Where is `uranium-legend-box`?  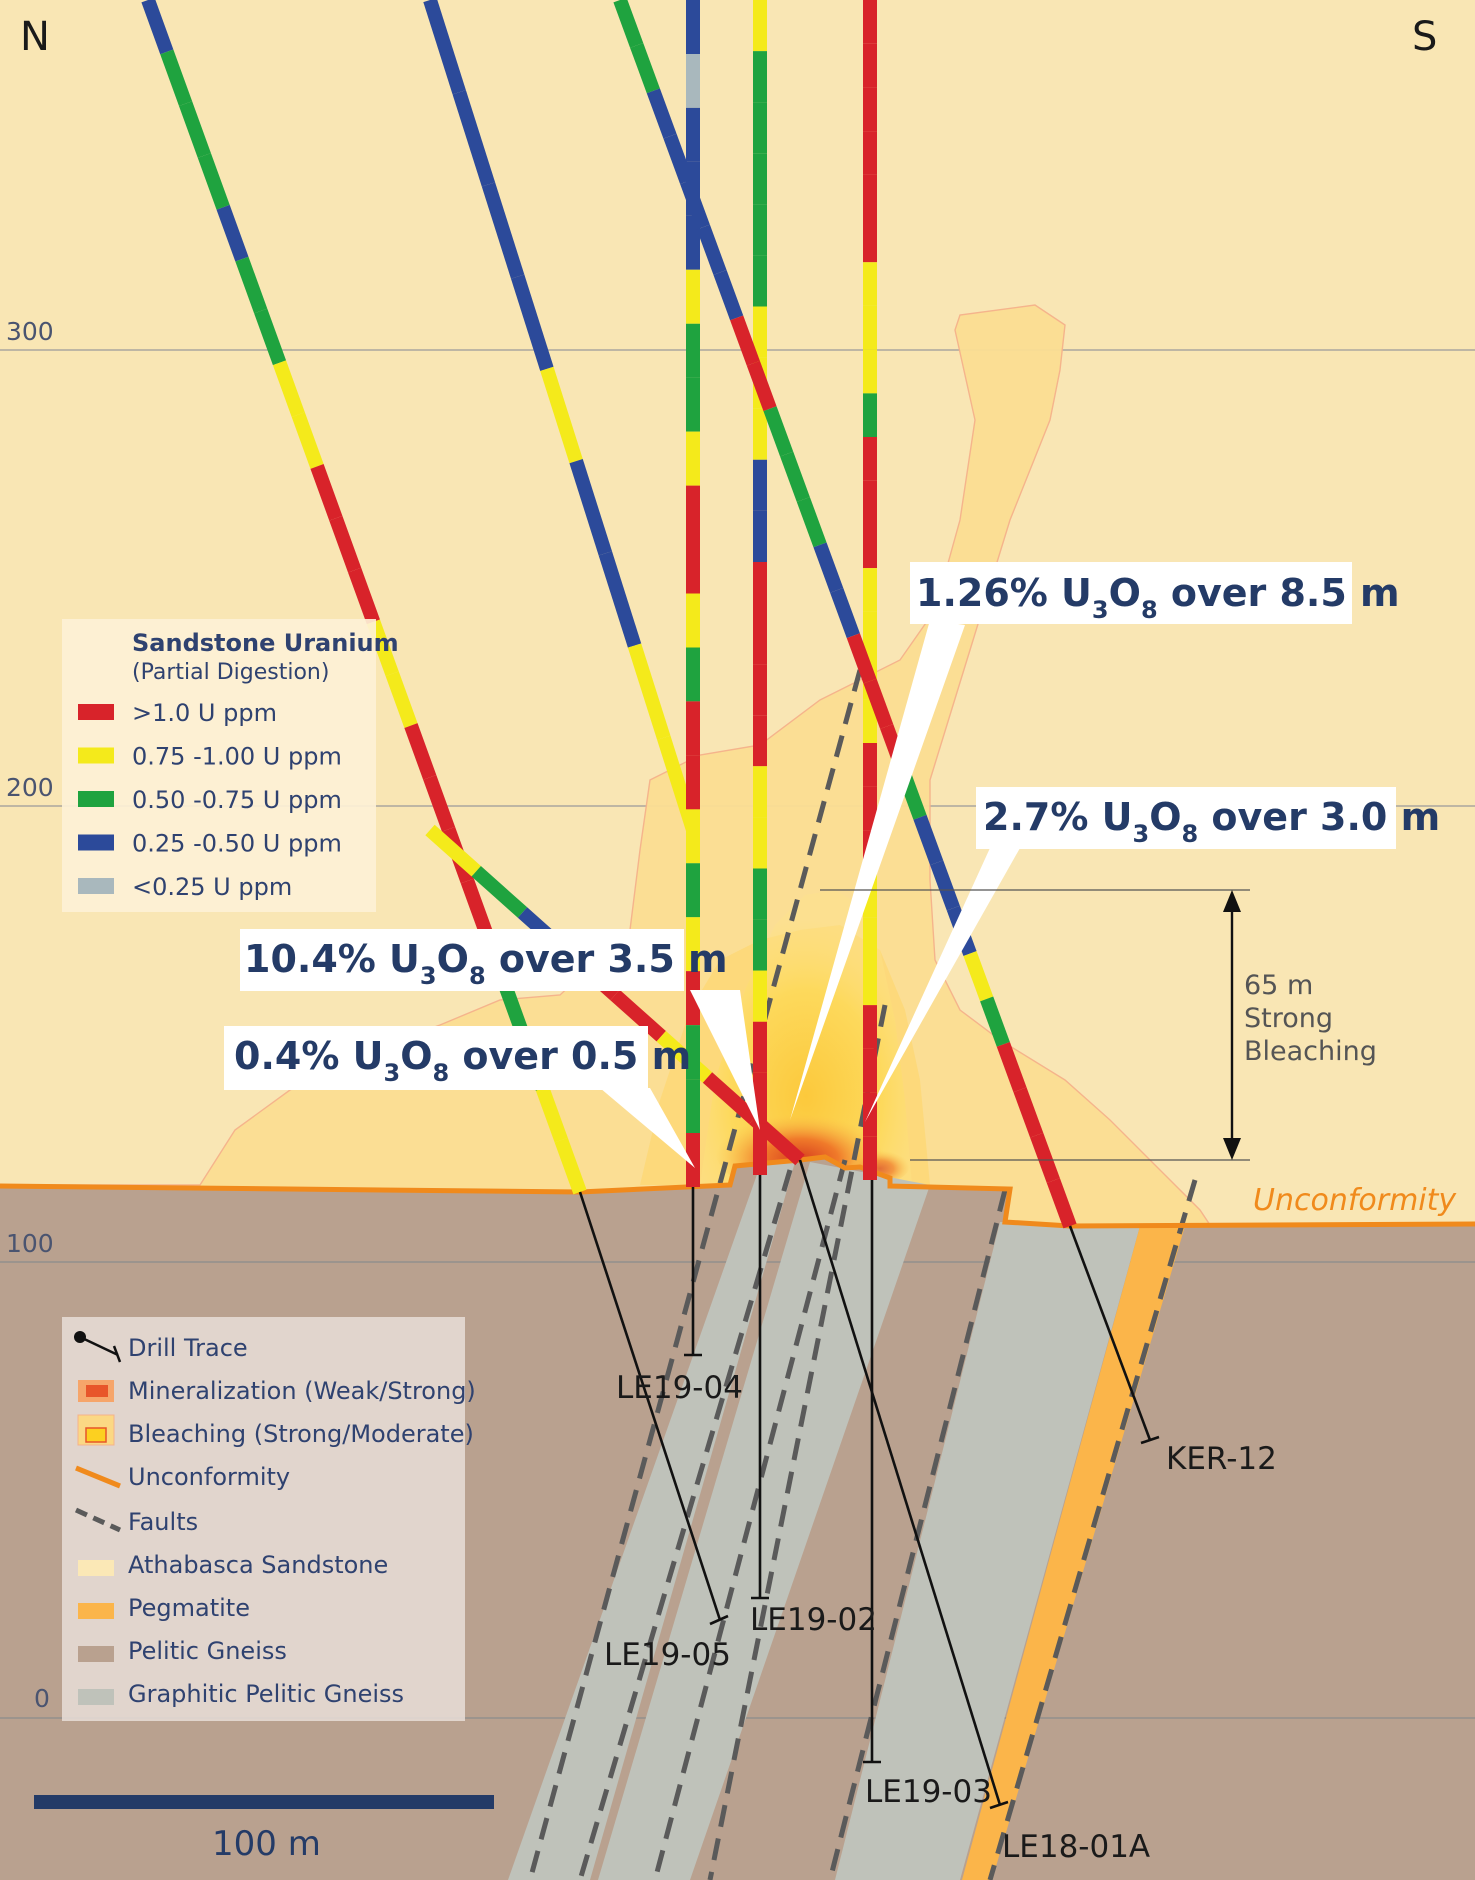
uranium-legend-box is located at coordinates (219, 765).